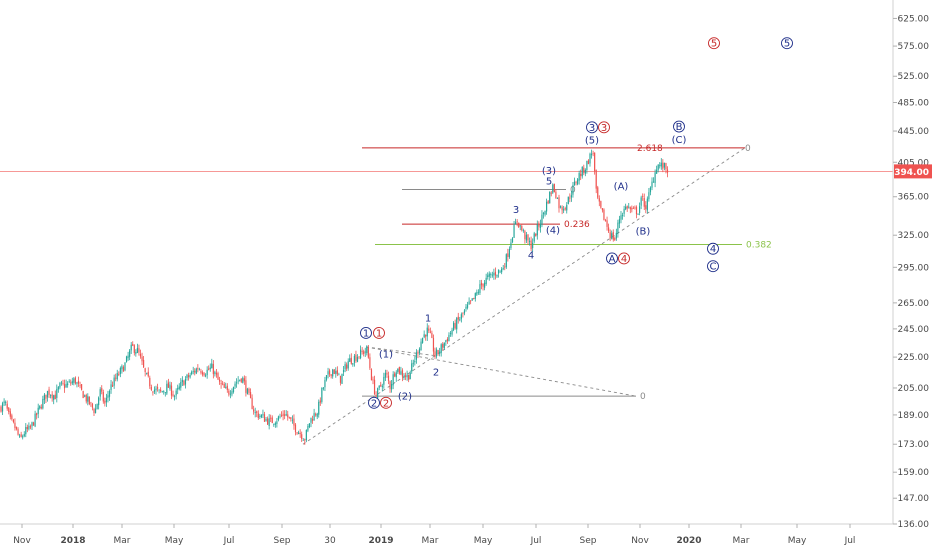 The image size is (932, 550). Describe the element at coordinates (914, 268) in the screenshot. I see `y-tick-label: 295.00` at that location.